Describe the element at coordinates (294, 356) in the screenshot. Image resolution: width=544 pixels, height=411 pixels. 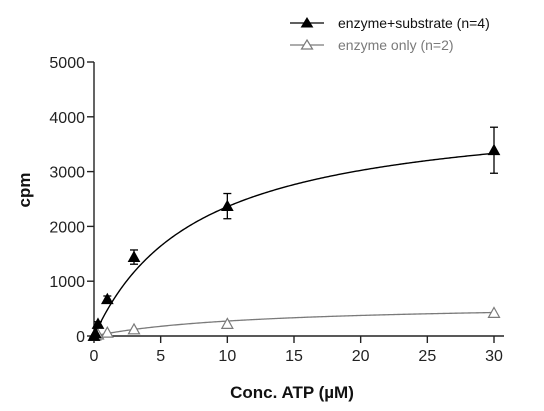
I see `x-tick-label: 15` at that location.